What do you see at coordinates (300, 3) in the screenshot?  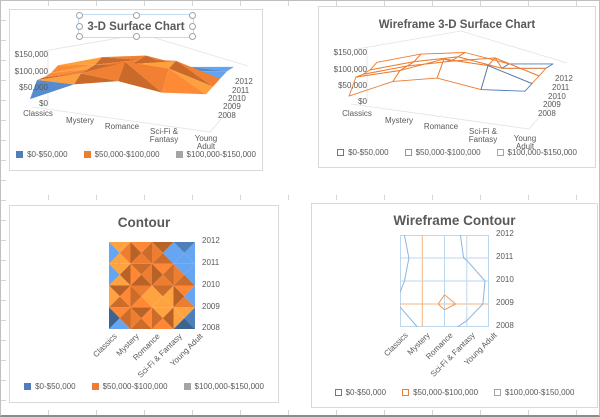 I see `gridline-ticks-top` at bounding box center [300, 3].